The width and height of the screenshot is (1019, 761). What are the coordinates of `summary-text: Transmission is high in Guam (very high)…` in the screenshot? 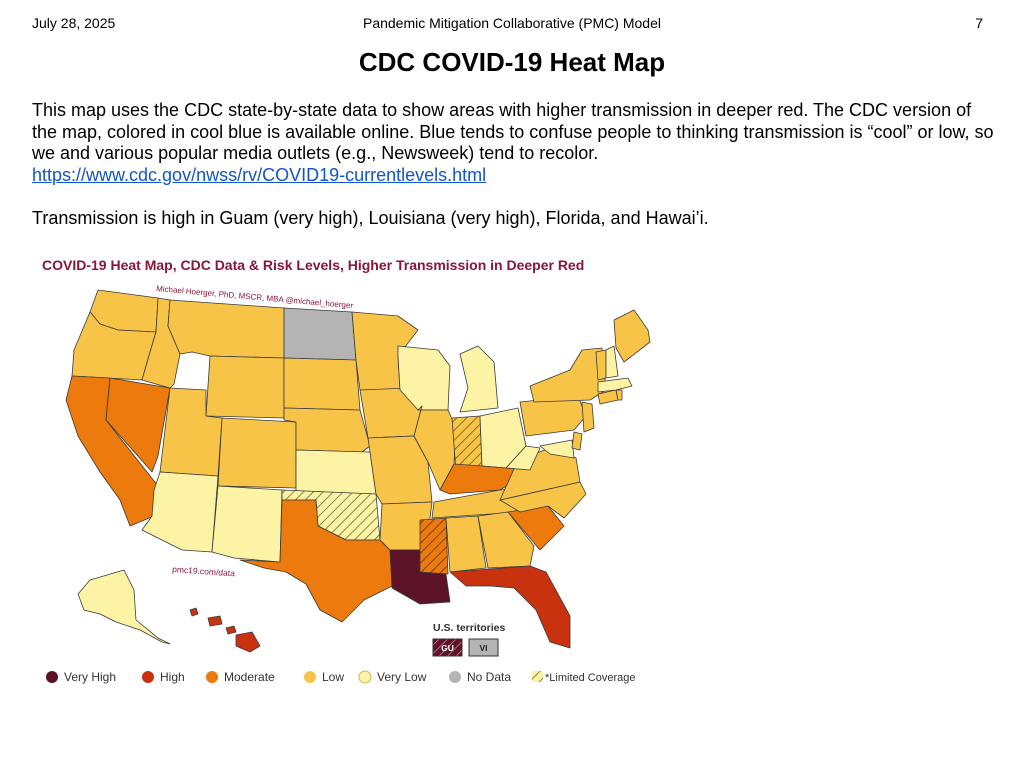 It's located at (370, 218).